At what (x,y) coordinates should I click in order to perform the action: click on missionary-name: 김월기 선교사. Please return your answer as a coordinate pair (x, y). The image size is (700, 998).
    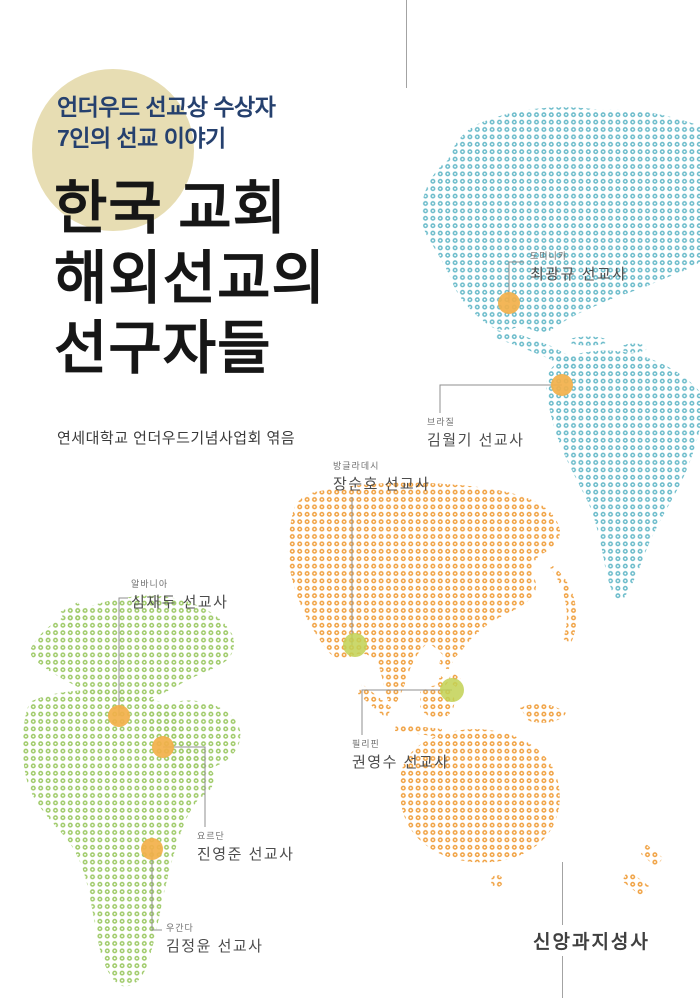
    Looking at the image, I should click on (476, 440).